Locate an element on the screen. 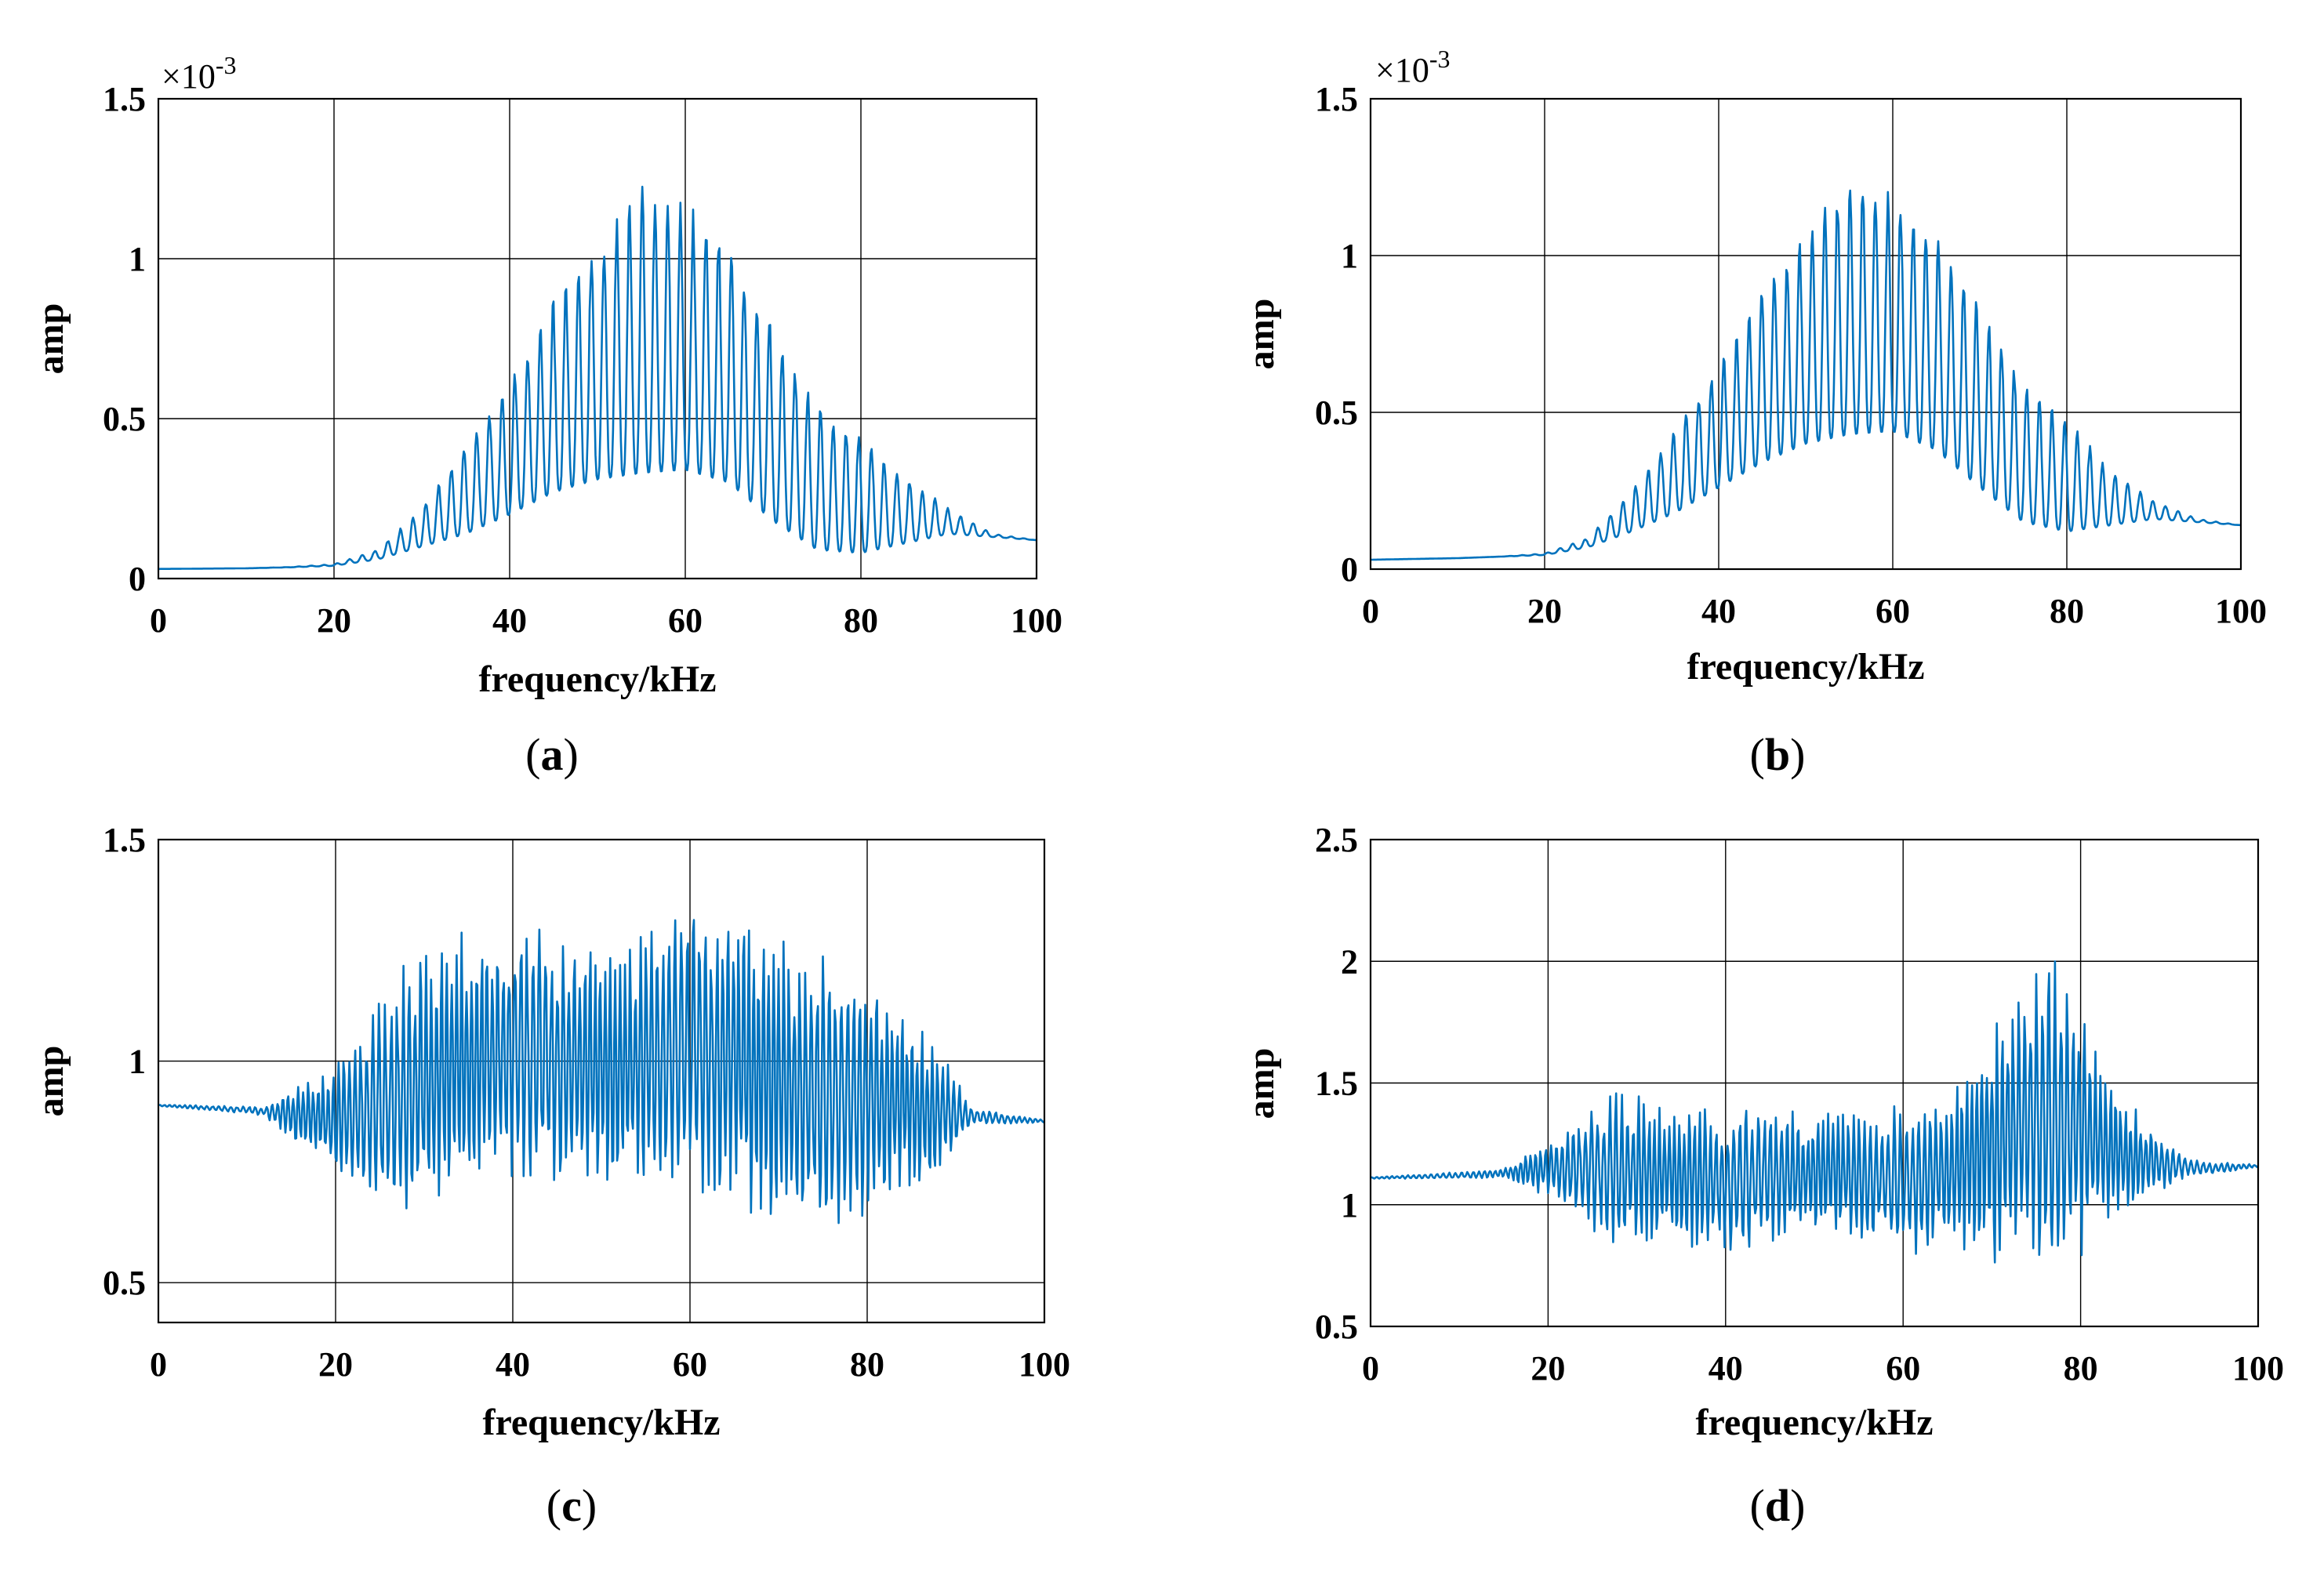  panel-b-series-line is located at coordinates (1806, 375).